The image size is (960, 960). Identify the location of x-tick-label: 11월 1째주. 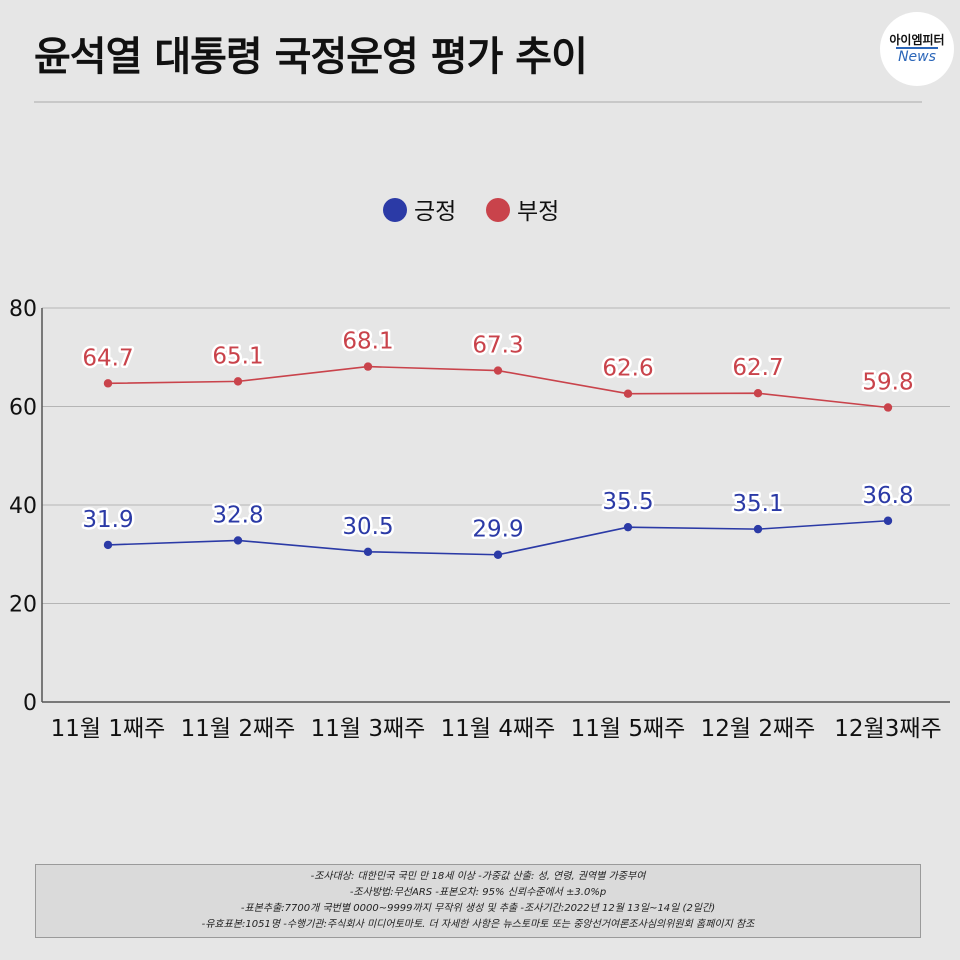
(108, 729).